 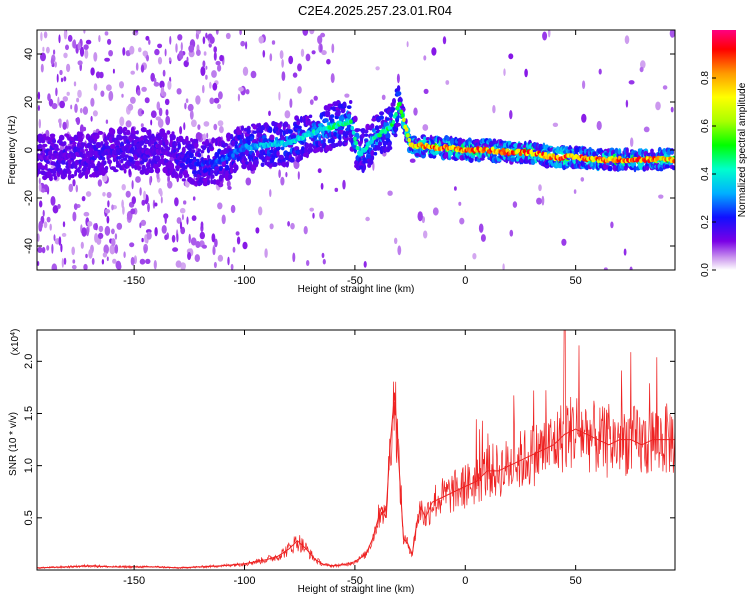 I want to click on colorbar-tick-label: 0.6, so click(x=705, y=126).